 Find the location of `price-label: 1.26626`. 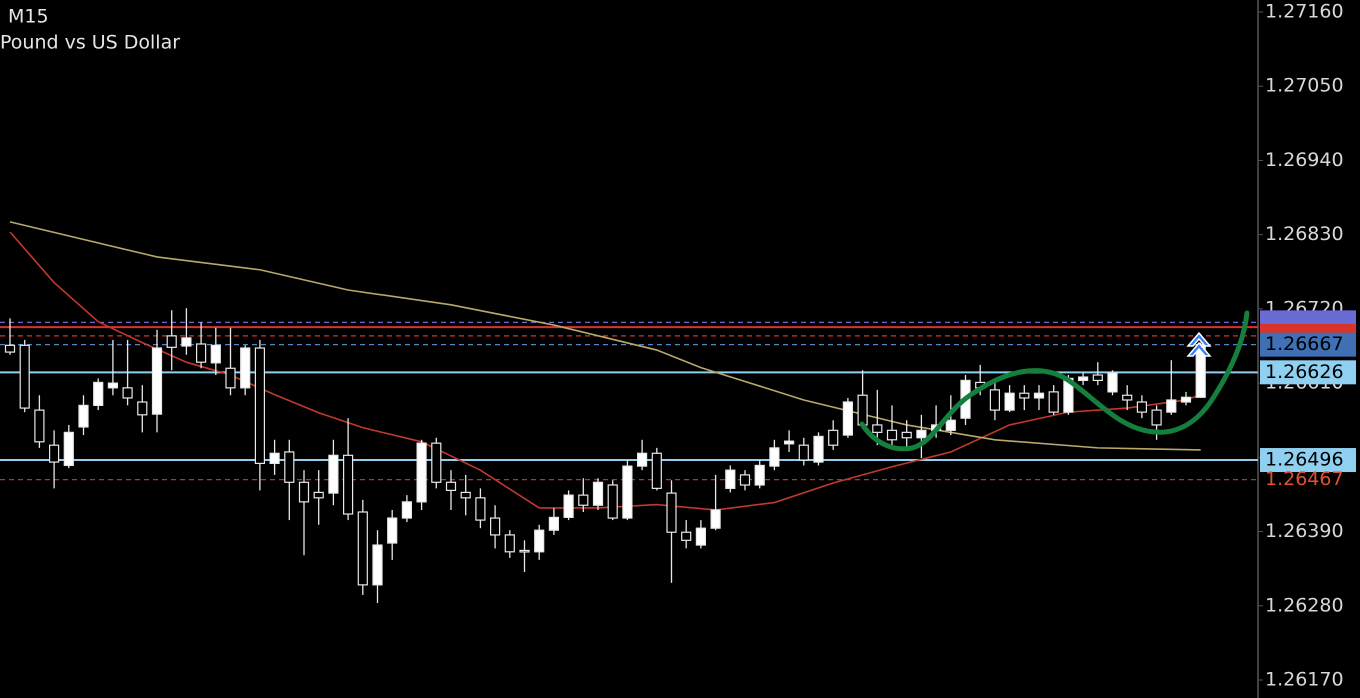

price-label: 1.26626 is located at coordinates (1304, 372).